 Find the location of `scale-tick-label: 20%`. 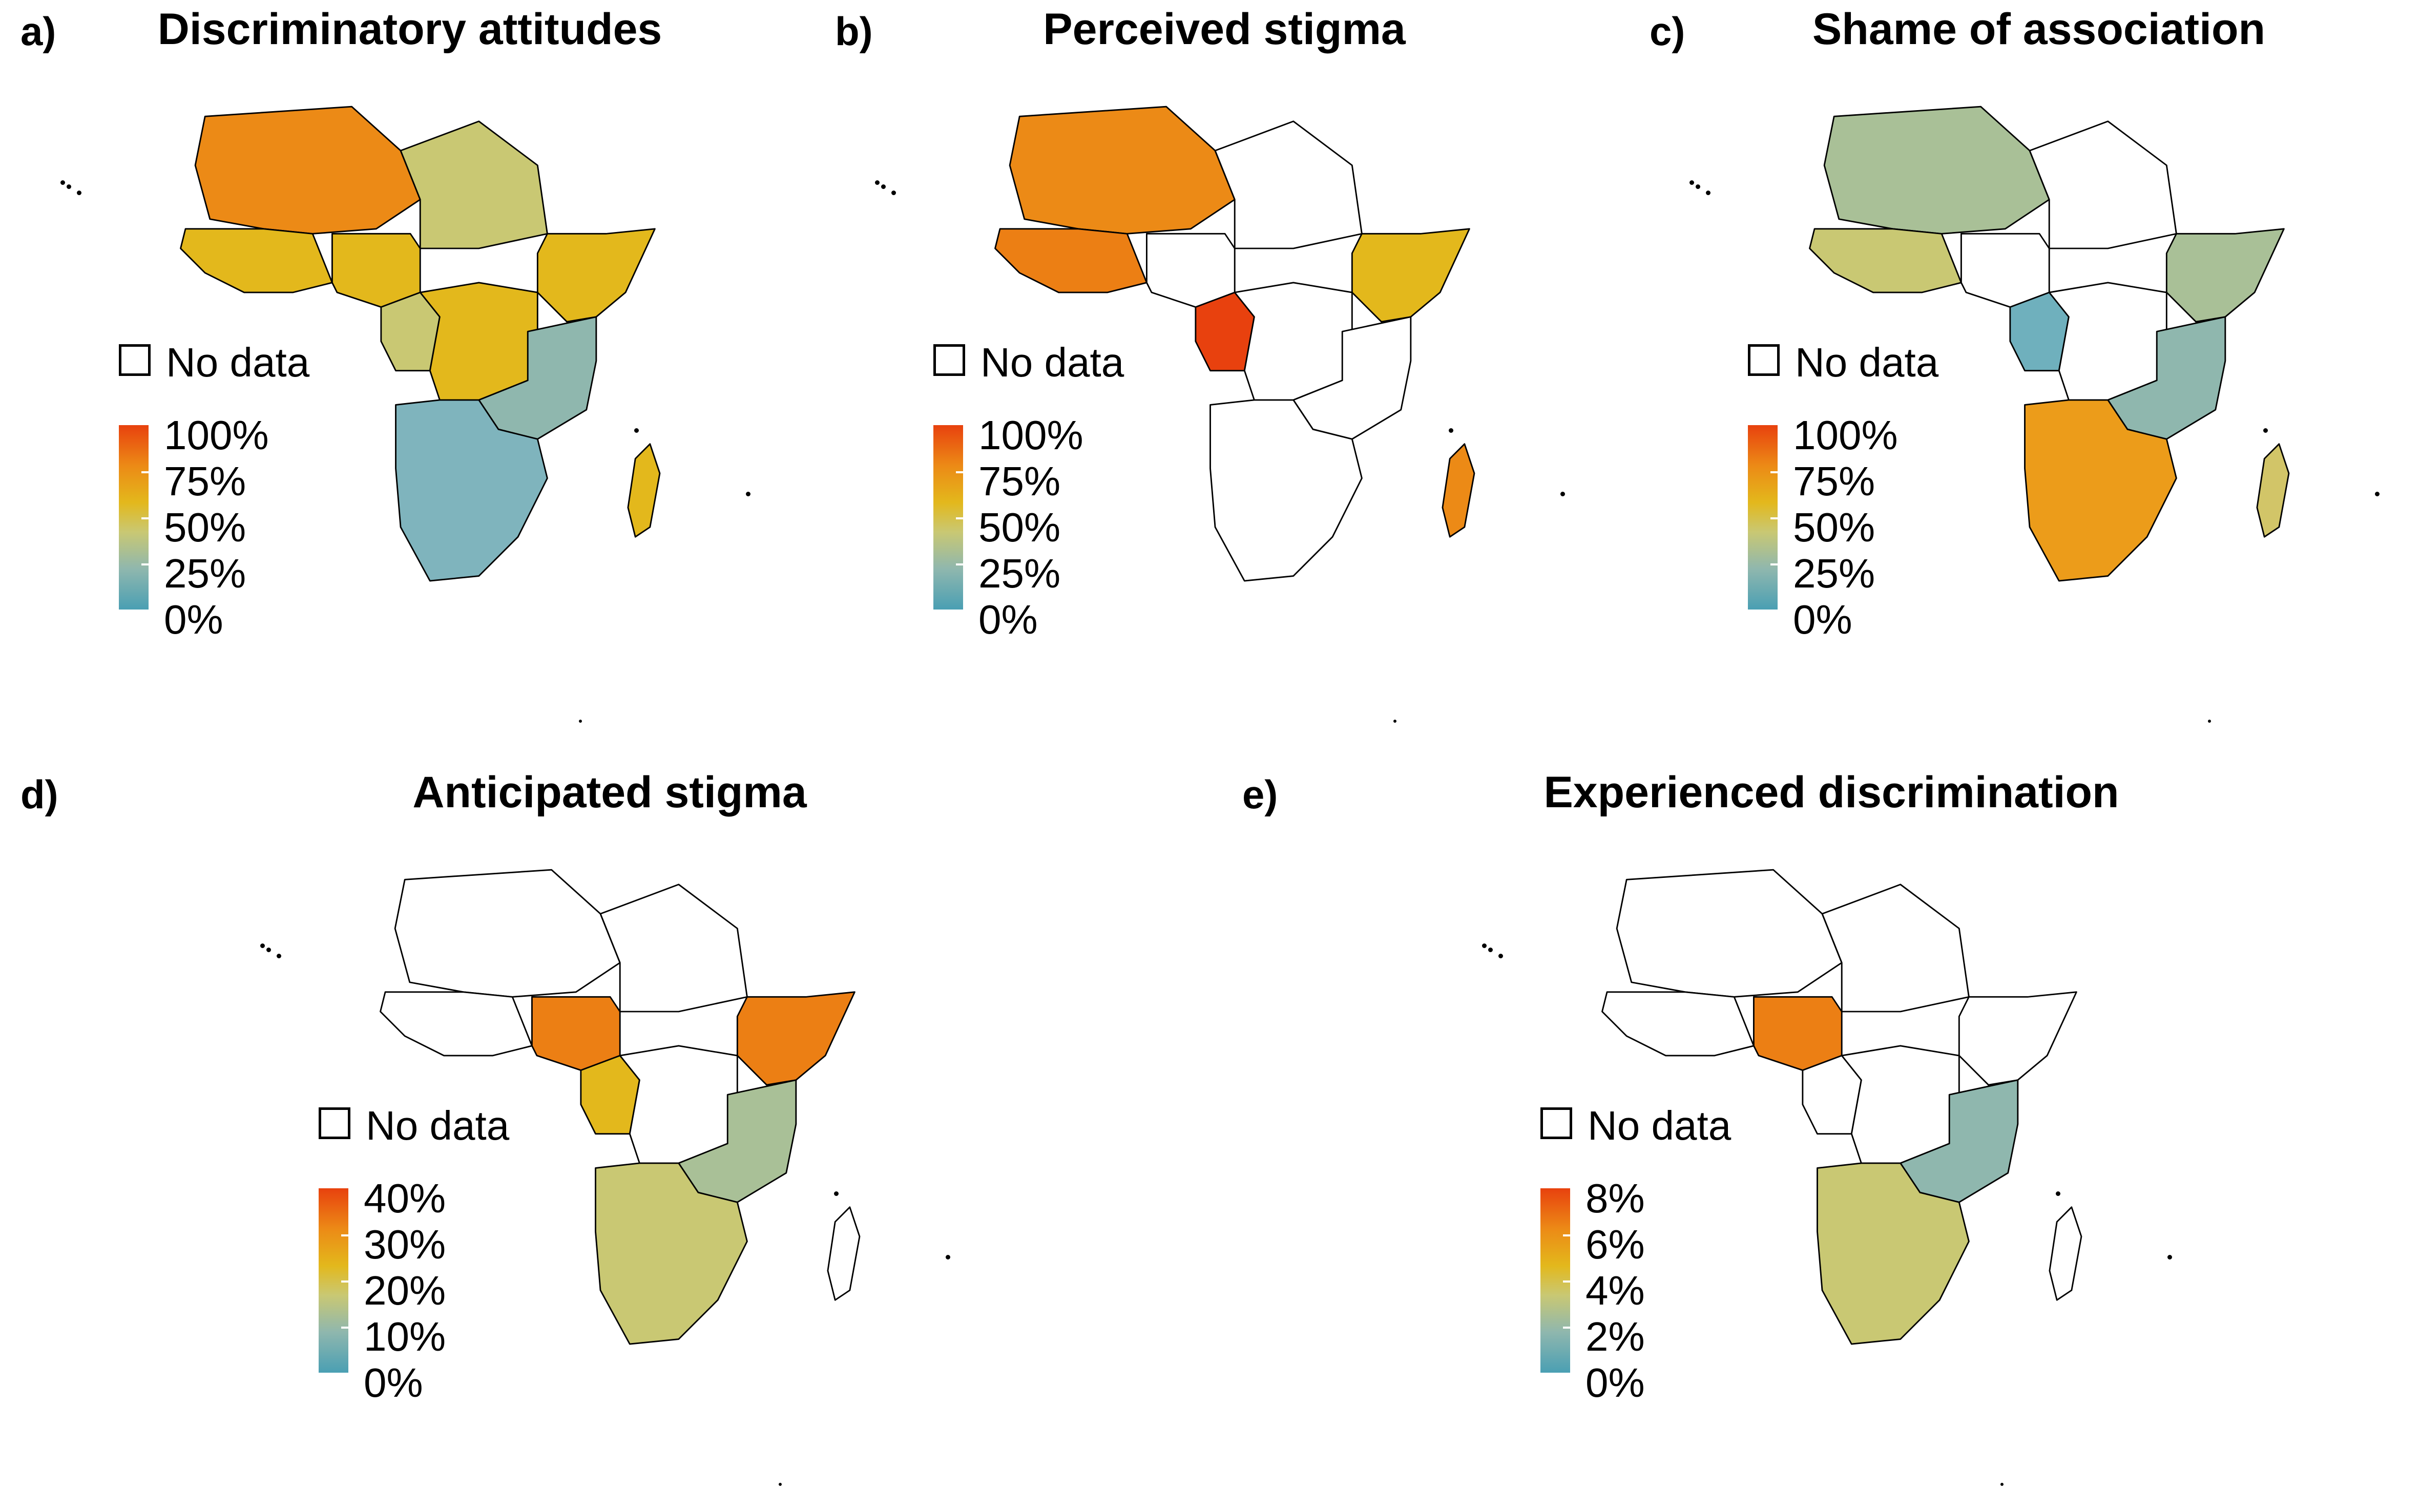

scale-tick-label: 20% is located at coordinates (405, 1290).